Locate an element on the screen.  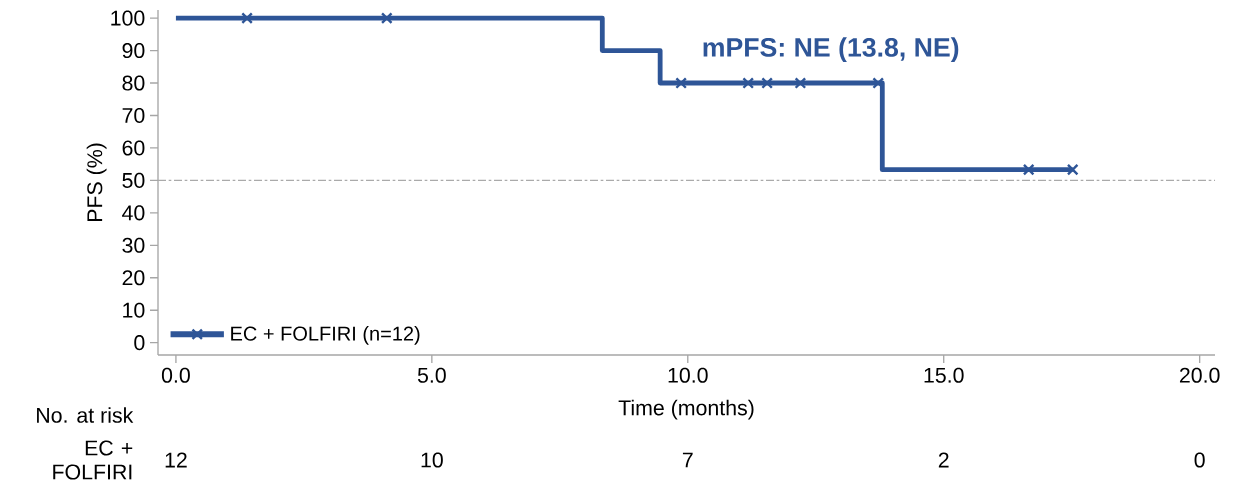
y-tick-label: 90 is located at coordinates (133, 51).